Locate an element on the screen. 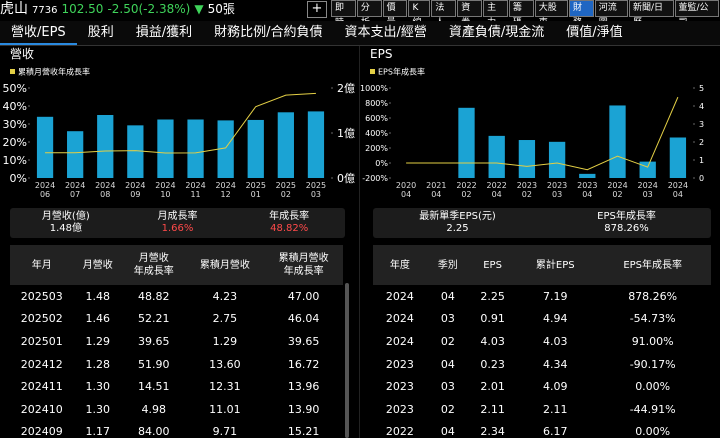 The image size is (720, 438). table-row: 2023 04 0.23 4.34 -90.17% is located at coordinates (542, 364).